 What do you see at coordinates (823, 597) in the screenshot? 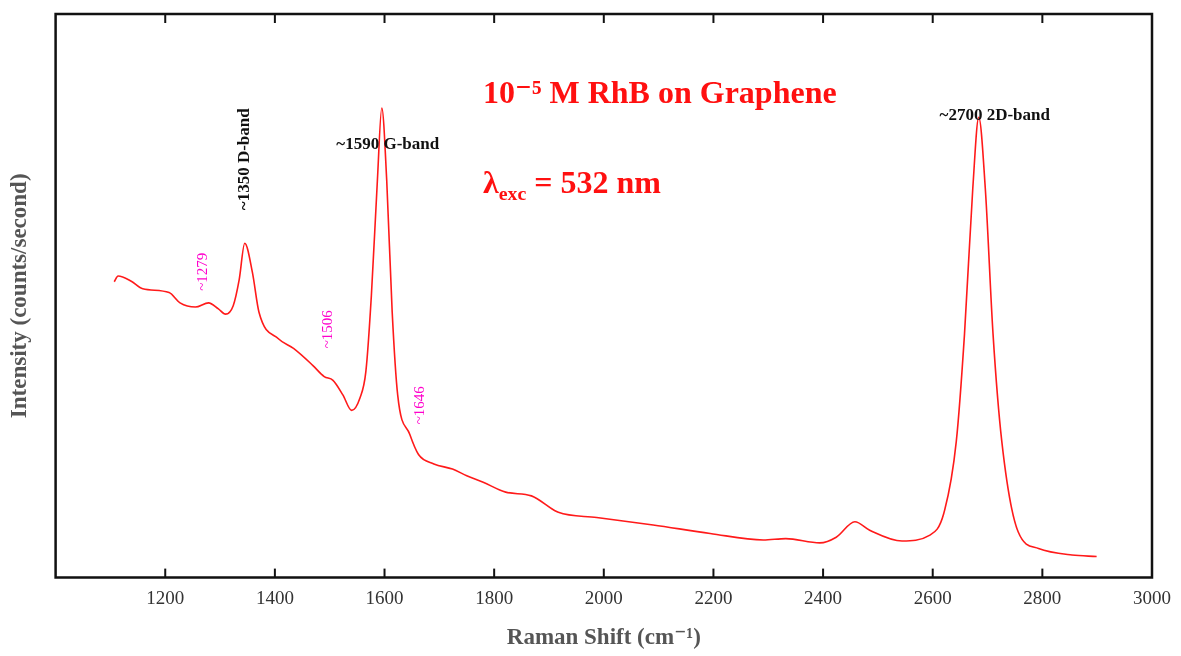
I see `x-tick-label: 2400` at bounding box center [823, 597].